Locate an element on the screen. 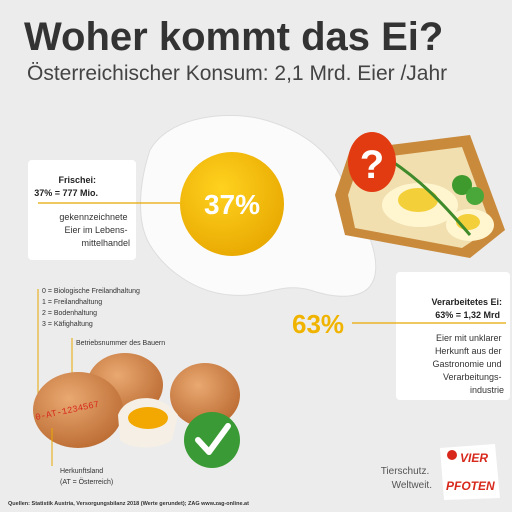  title: Woher kommt das Ei? is located at coordinates (233, 37).